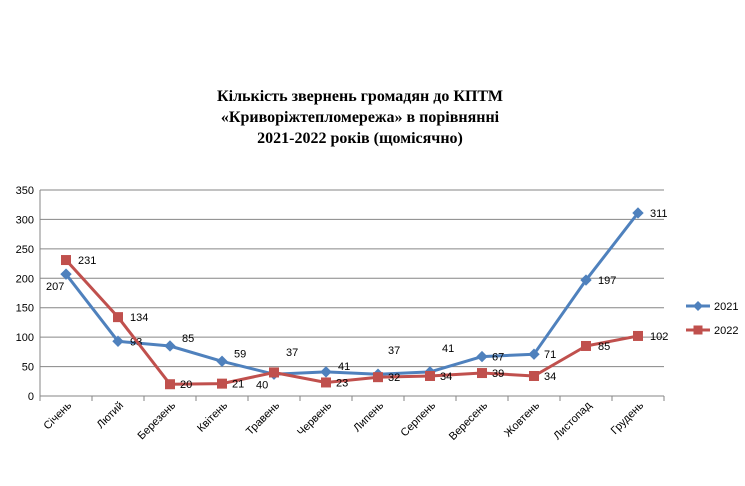 This screenshot has width=745, height=486. I want to click on data-label-2021: 311, so click(659, 214).